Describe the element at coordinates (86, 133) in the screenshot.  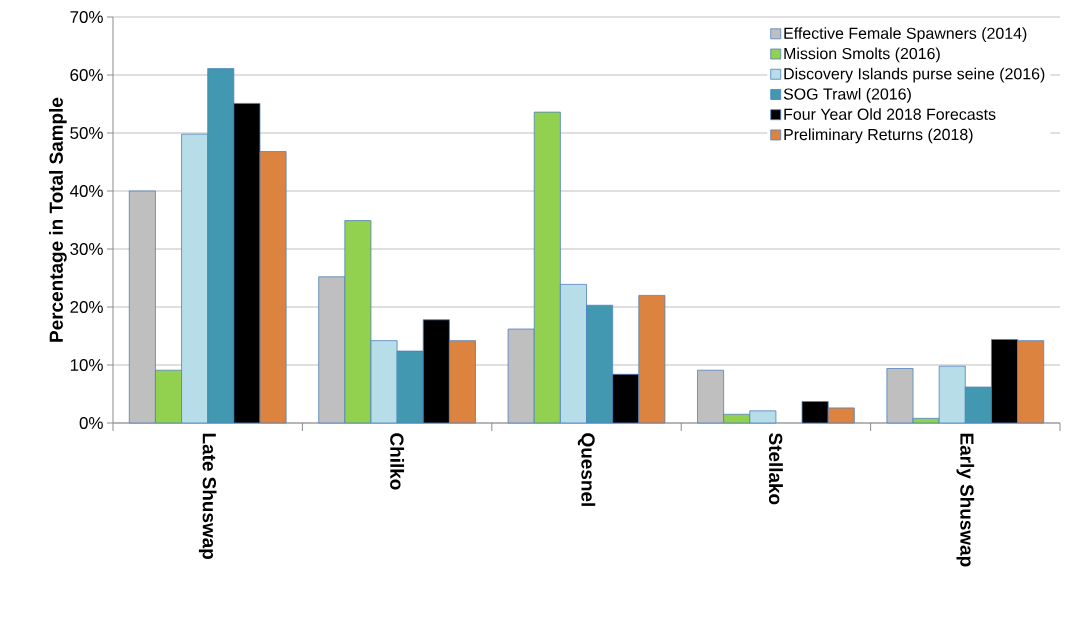
I see `y-tick-label: 50%` at that location.